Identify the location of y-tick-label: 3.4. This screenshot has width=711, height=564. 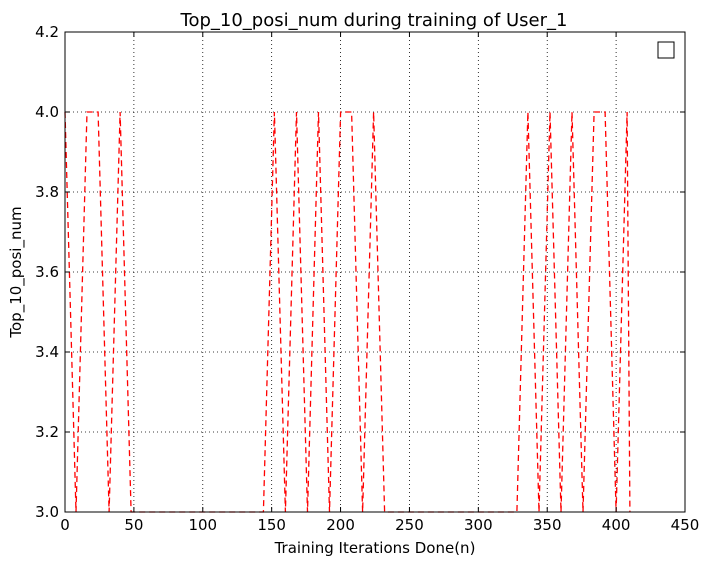
(47, 352).